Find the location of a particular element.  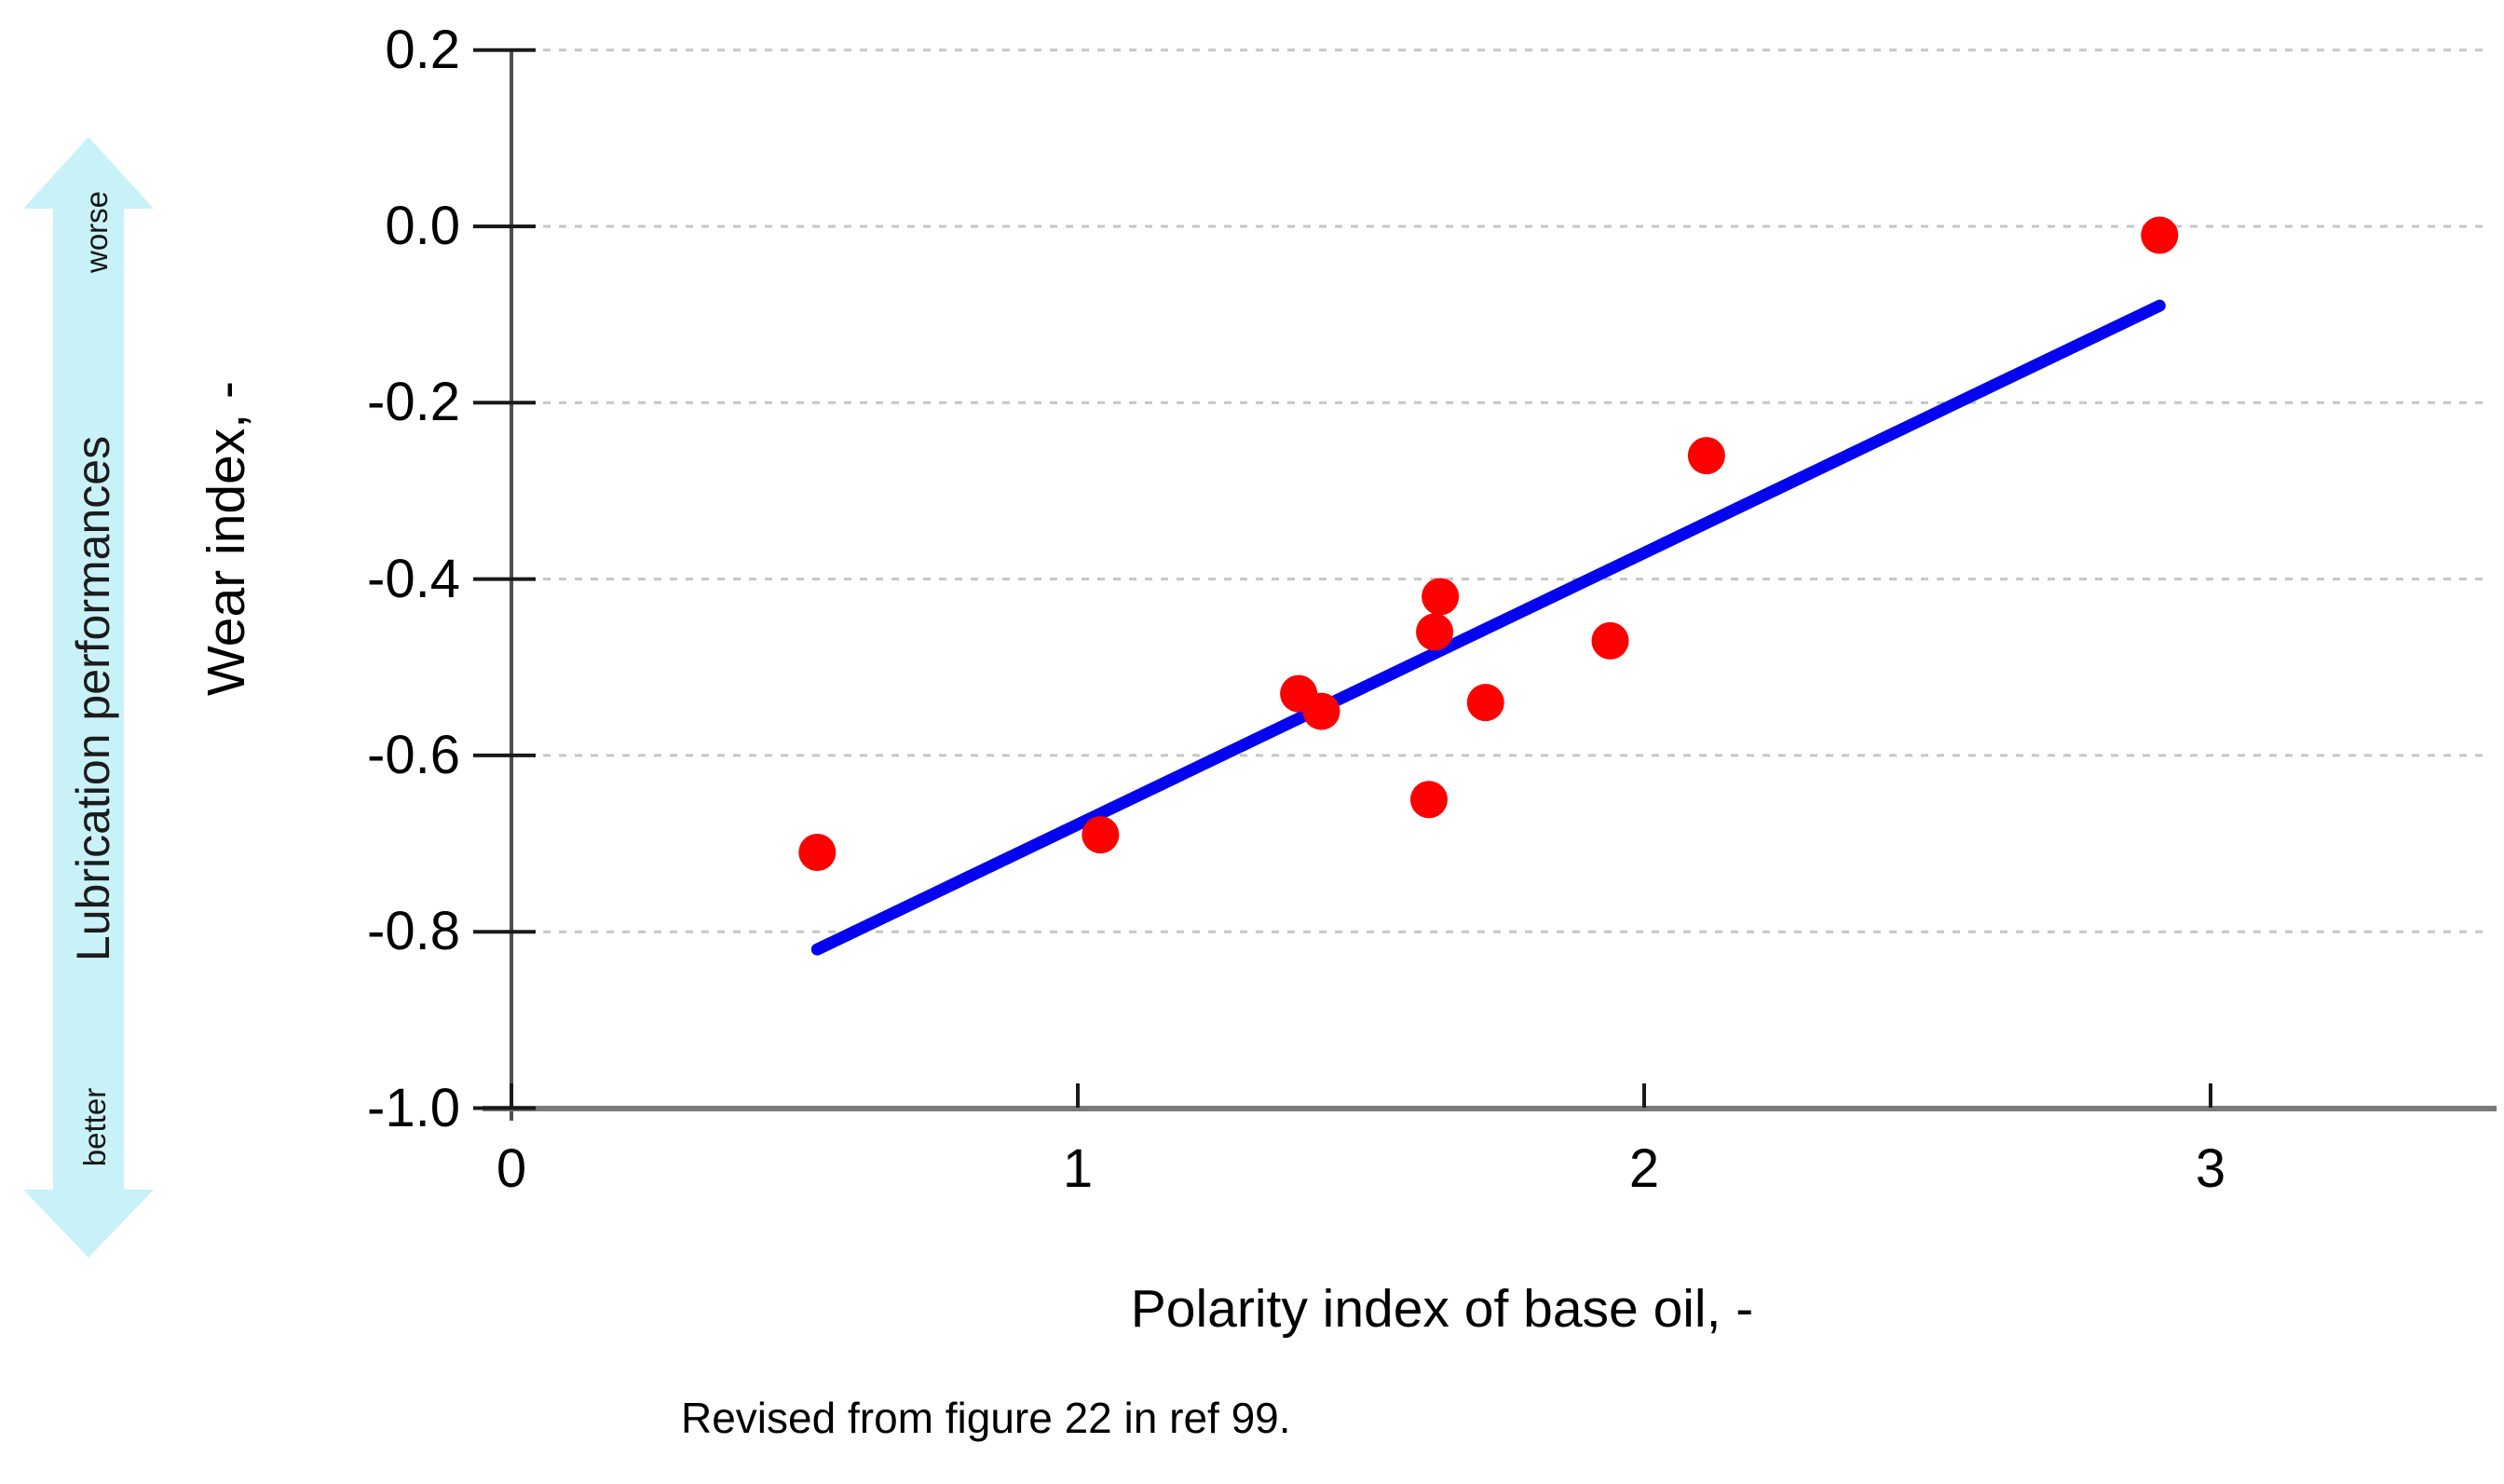

y-tick-label: -0.4 is located at coordinates (413, 579).